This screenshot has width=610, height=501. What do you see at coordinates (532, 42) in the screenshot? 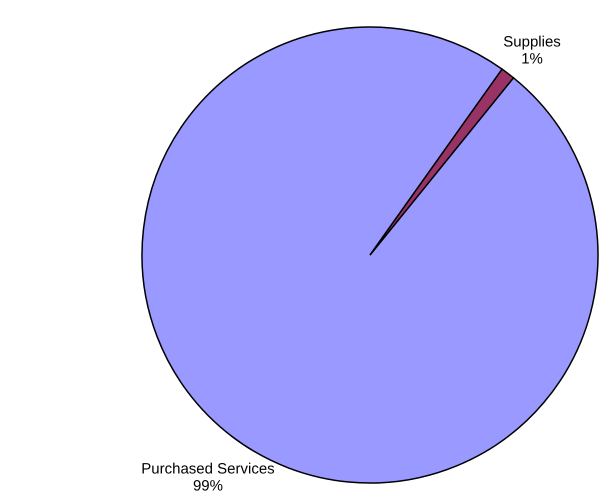
I see `slice-label: Supplies` at bounding box center [532, 42].